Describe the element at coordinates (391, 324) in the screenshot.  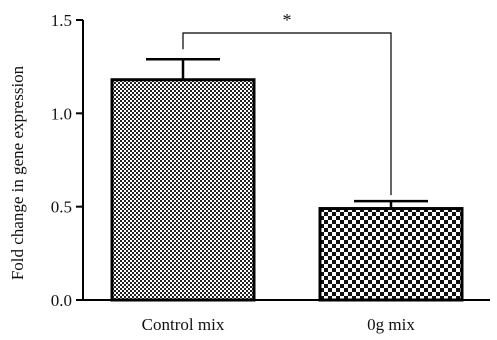
I see `x-category-label: 0g mix` at that location.